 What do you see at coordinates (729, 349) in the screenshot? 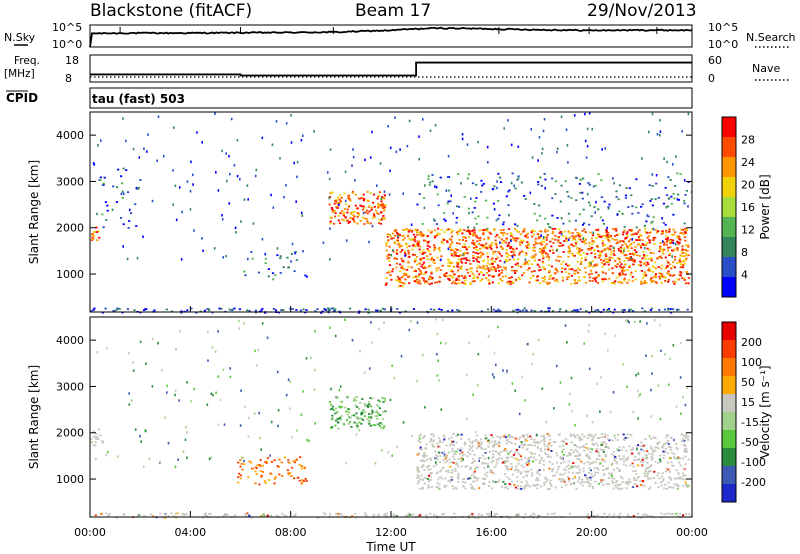
I see `colorbar-swatch` at bounding box center [729, 349].